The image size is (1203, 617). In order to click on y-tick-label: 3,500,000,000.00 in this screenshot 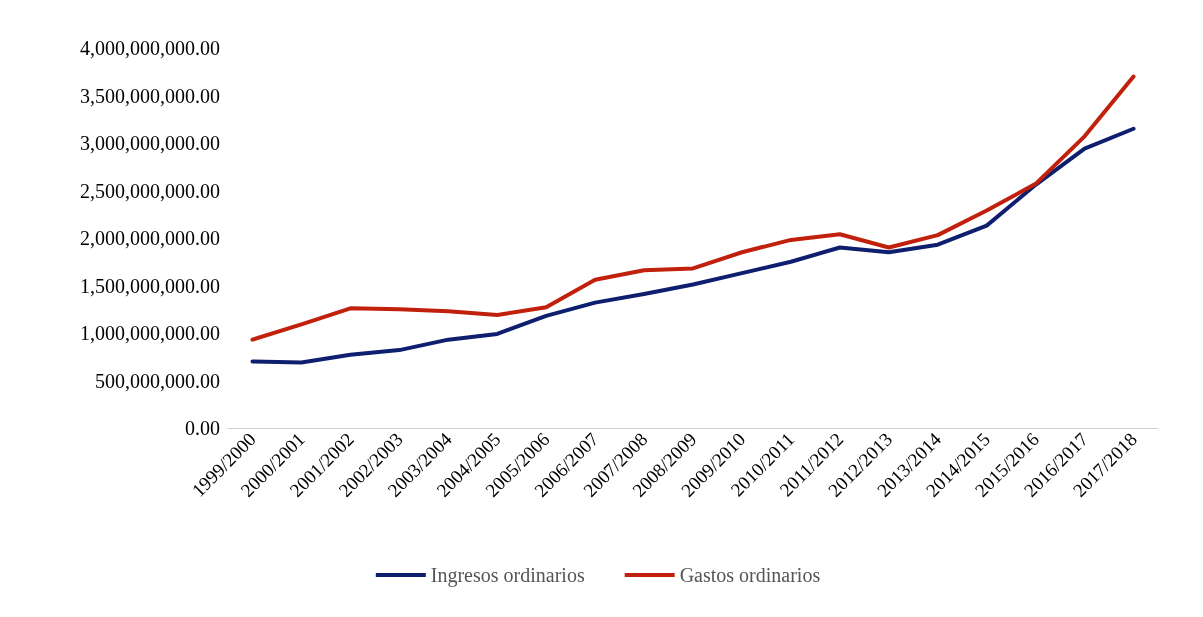, I will do `click(150, 95)`.